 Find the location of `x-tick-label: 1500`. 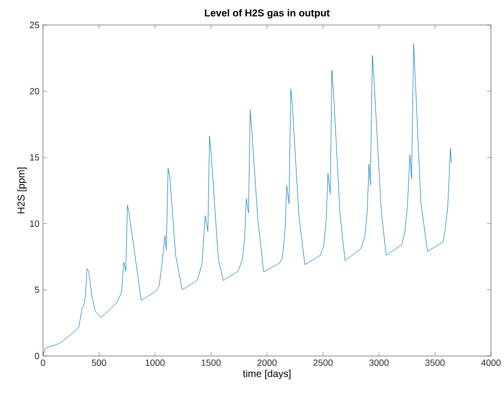

x-tick-label: 1500 is located at coordinates (211, 363).